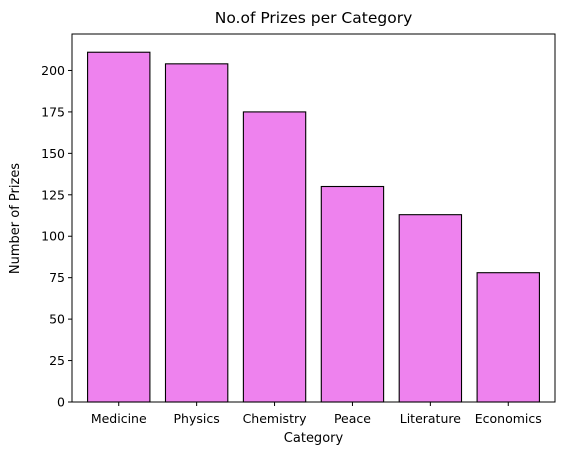 This screenshot has height=455, width=571. What do you see at coordinates (15, 218) in the screenshot?
I see `y-axis-title: Number of Prizes` at bounding box center [15, 218].